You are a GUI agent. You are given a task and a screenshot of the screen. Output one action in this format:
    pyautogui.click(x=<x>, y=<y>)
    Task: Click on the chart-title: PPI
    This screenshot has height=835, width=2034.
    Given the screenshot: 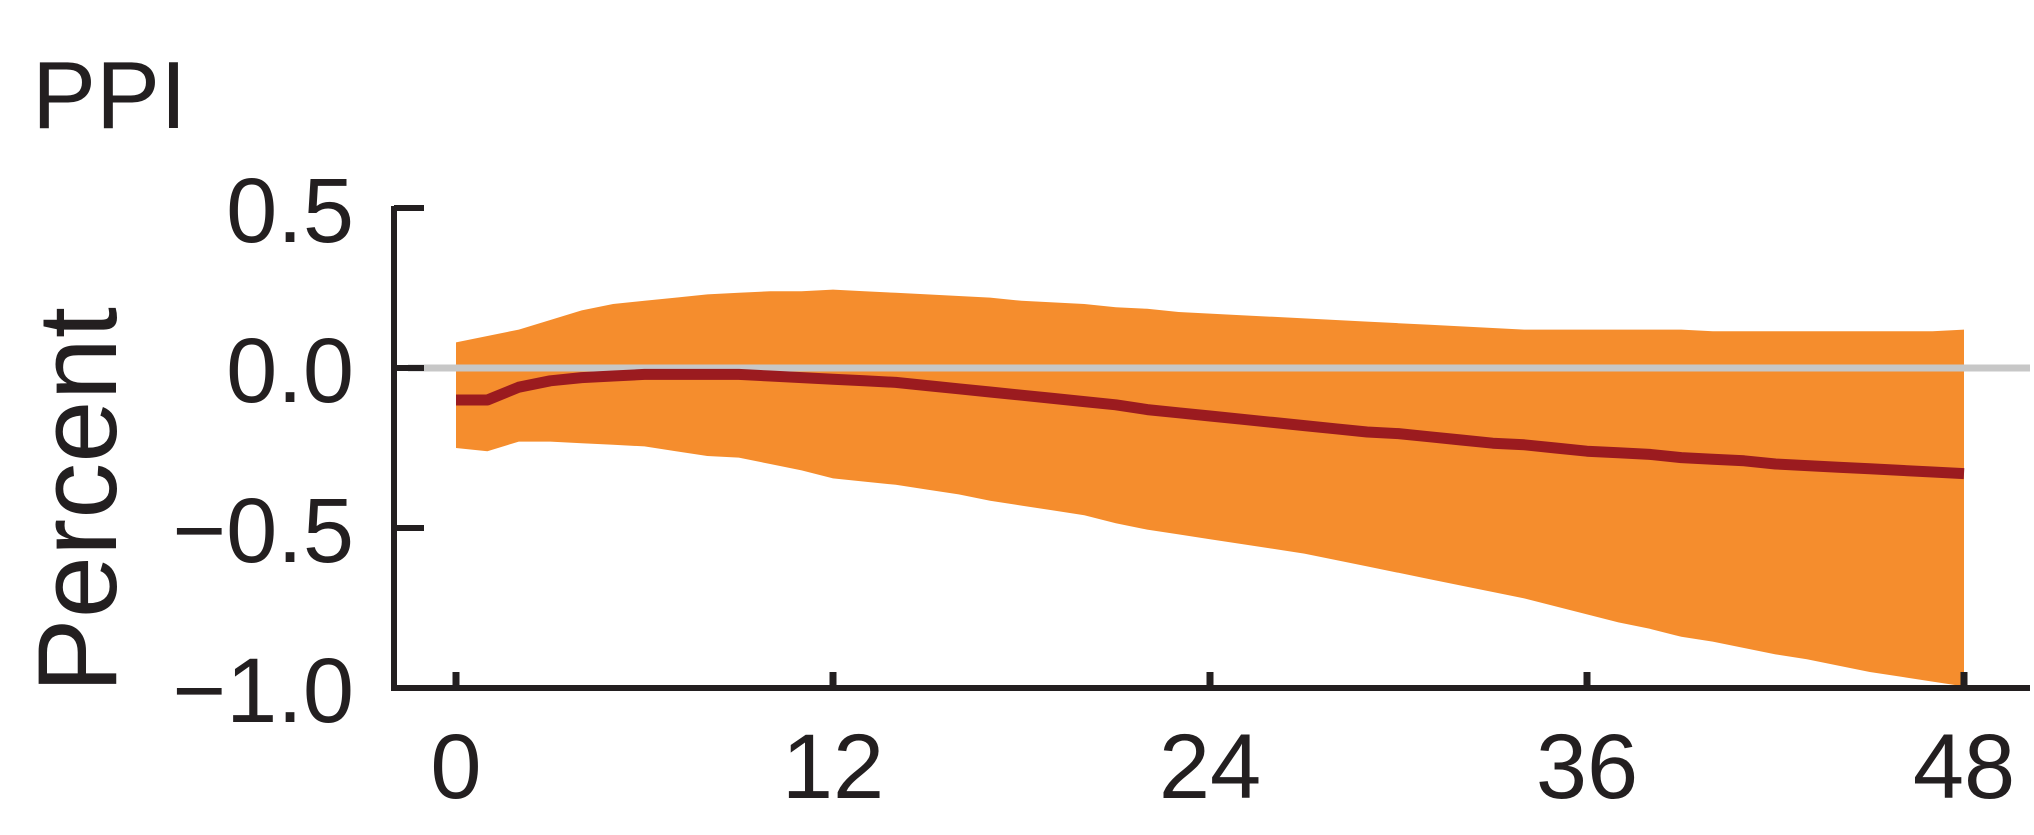 What is the action you would take?
    pyautogui.click(x=109, y=95)
    